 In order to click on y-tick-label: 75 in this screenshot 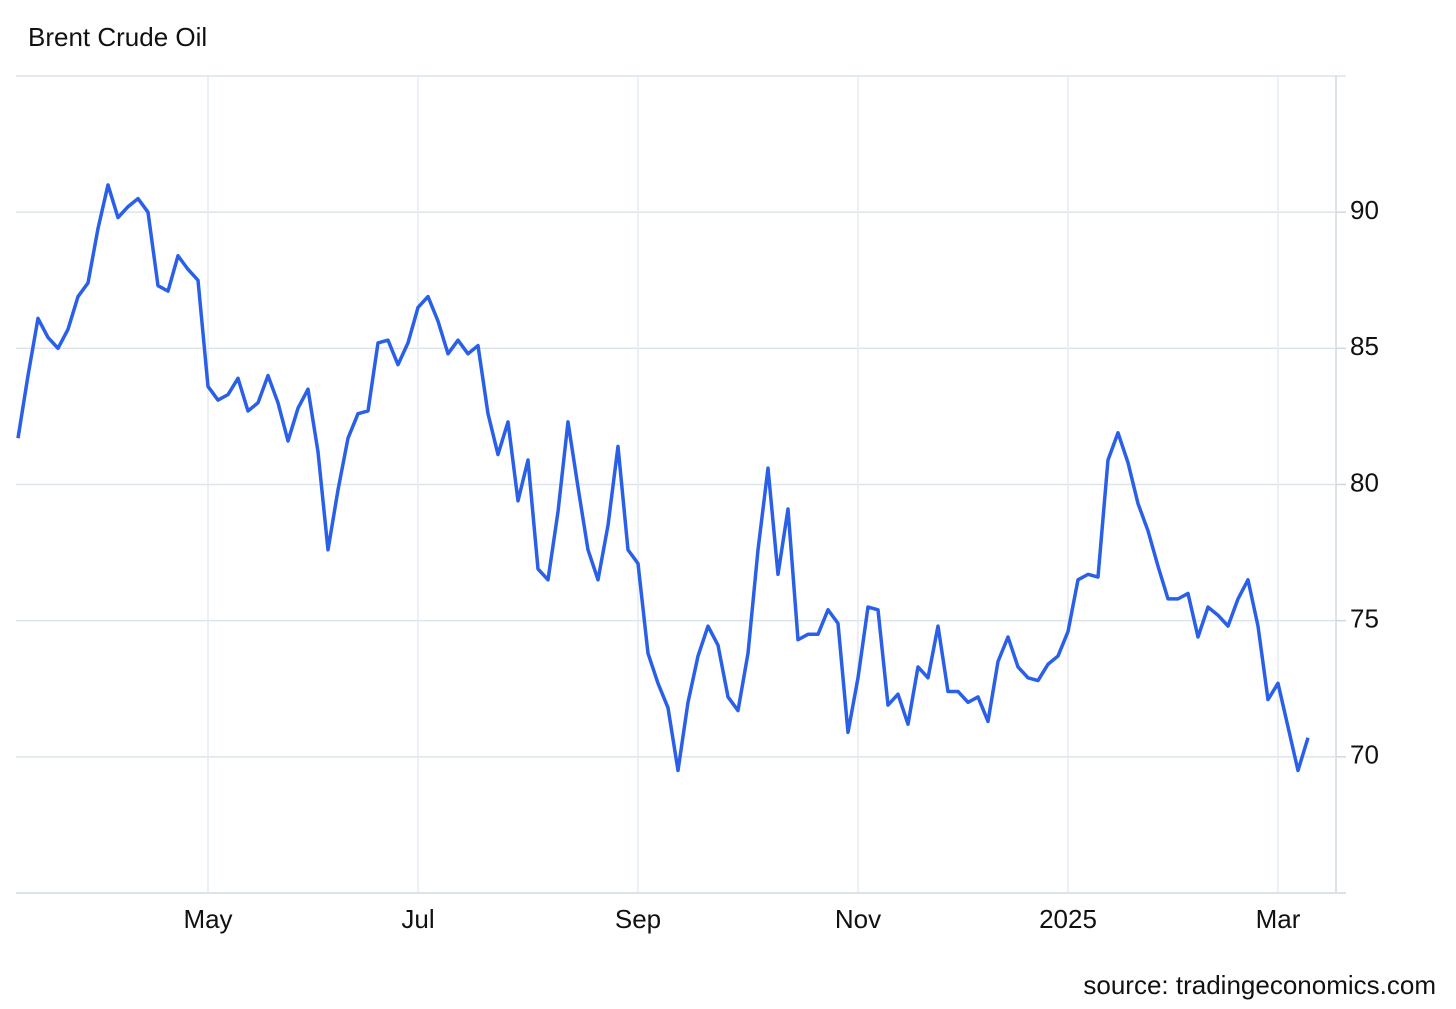, I will do `click(1364, 619)`.